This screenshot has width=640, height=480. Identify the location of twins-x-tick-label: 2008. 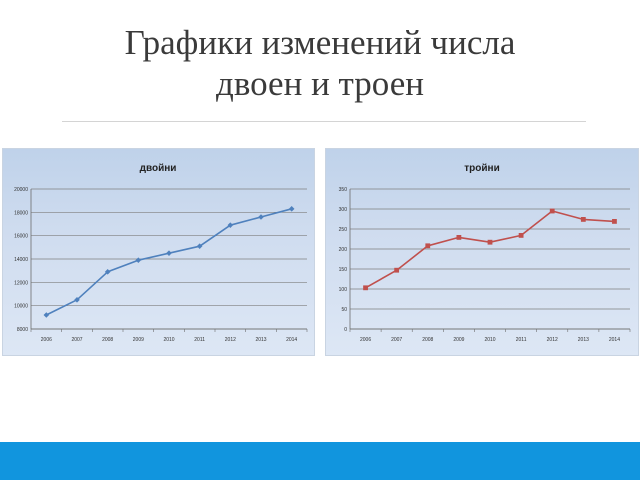
(107, 340).